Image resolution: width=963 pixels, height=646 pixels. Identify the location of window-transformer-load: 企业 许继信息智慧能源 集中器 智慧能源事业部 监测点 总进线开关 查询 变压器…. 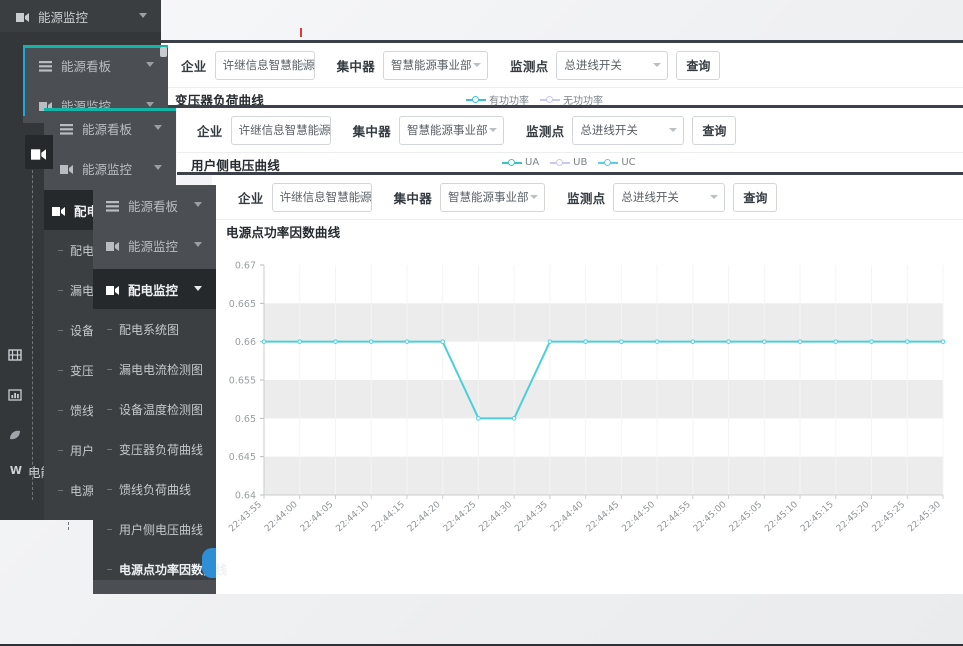
(562, 74).